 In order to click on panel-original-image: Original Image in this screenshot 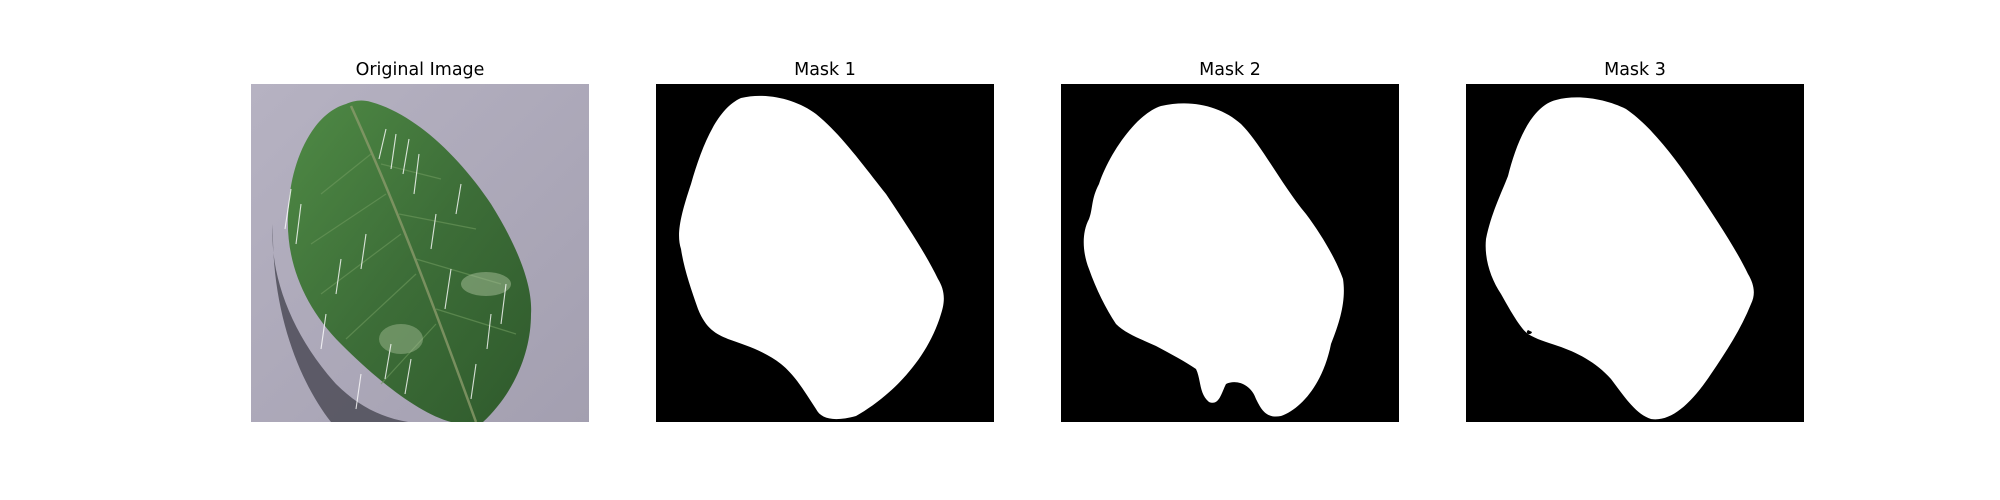, I will do `click(420, 240)`.